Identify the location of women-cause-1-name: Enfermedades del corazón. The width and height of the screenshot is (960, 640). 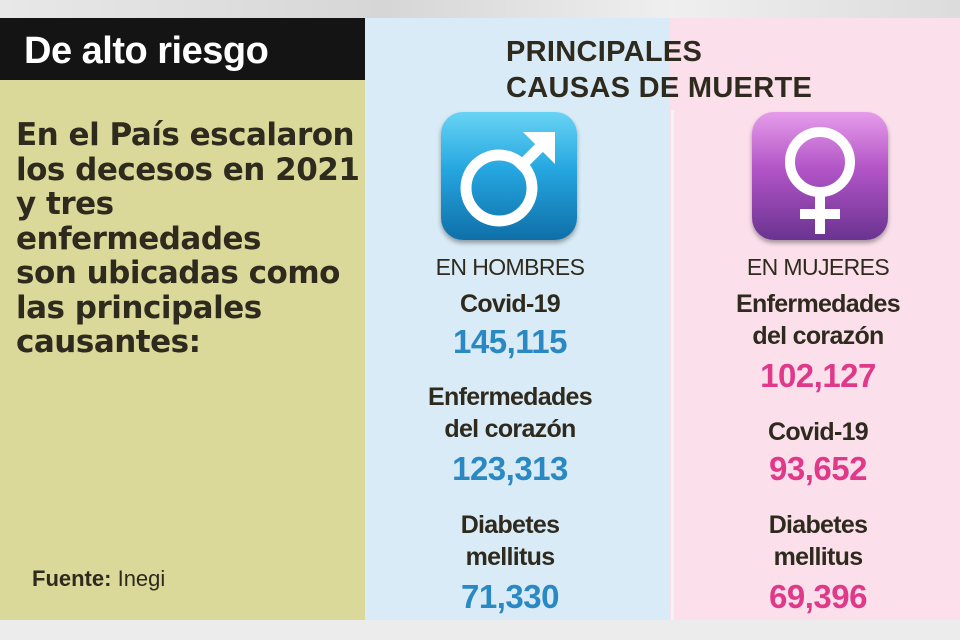
(818, 320).